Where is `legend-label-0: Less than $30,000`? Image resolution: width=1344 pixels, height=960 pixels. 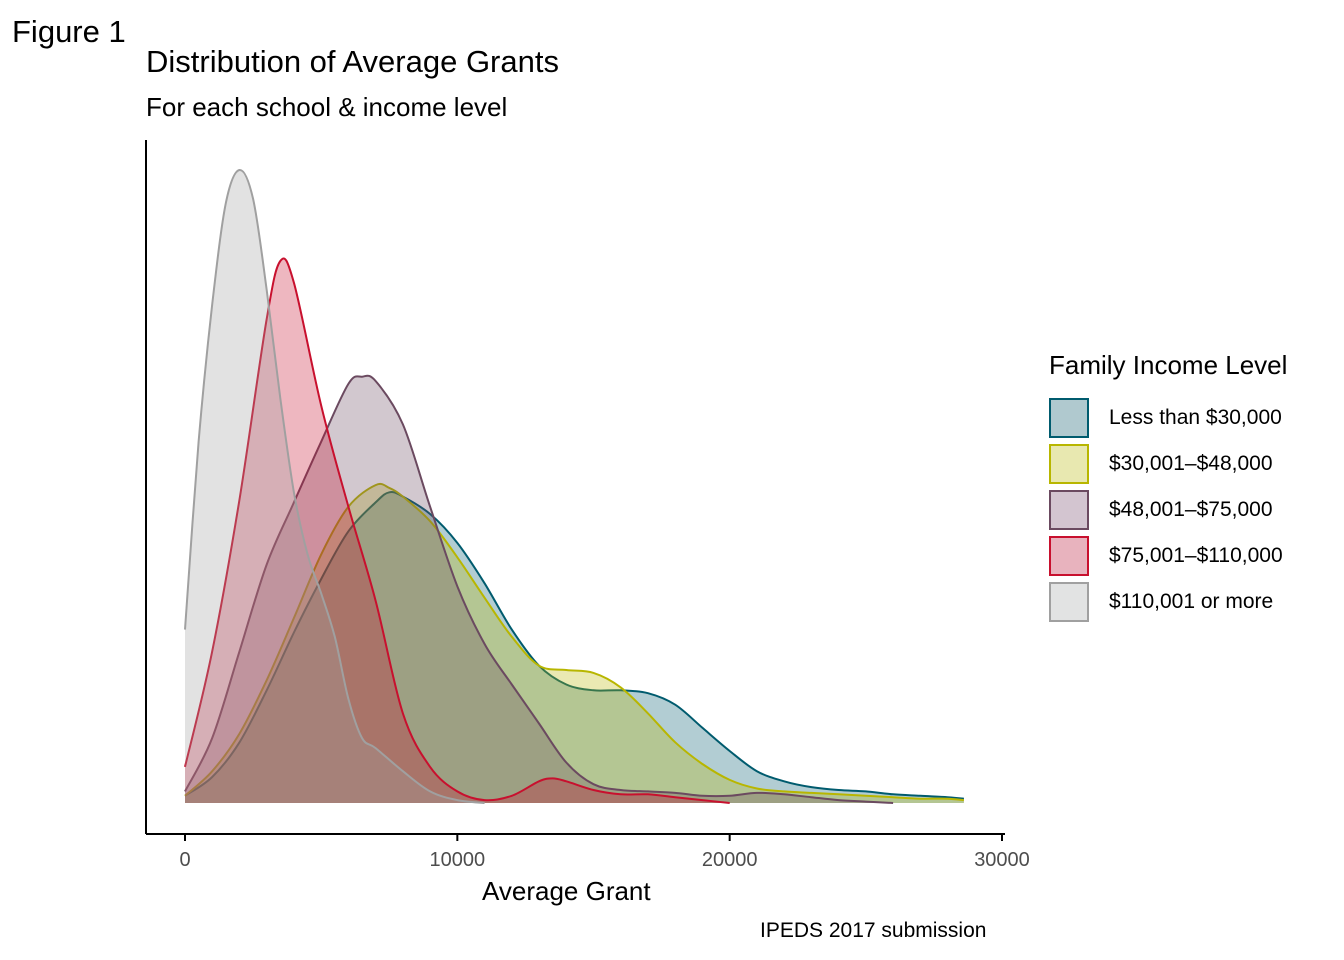
legend-label-0: Less than $30,000 is located at coordinates (1195, 417).